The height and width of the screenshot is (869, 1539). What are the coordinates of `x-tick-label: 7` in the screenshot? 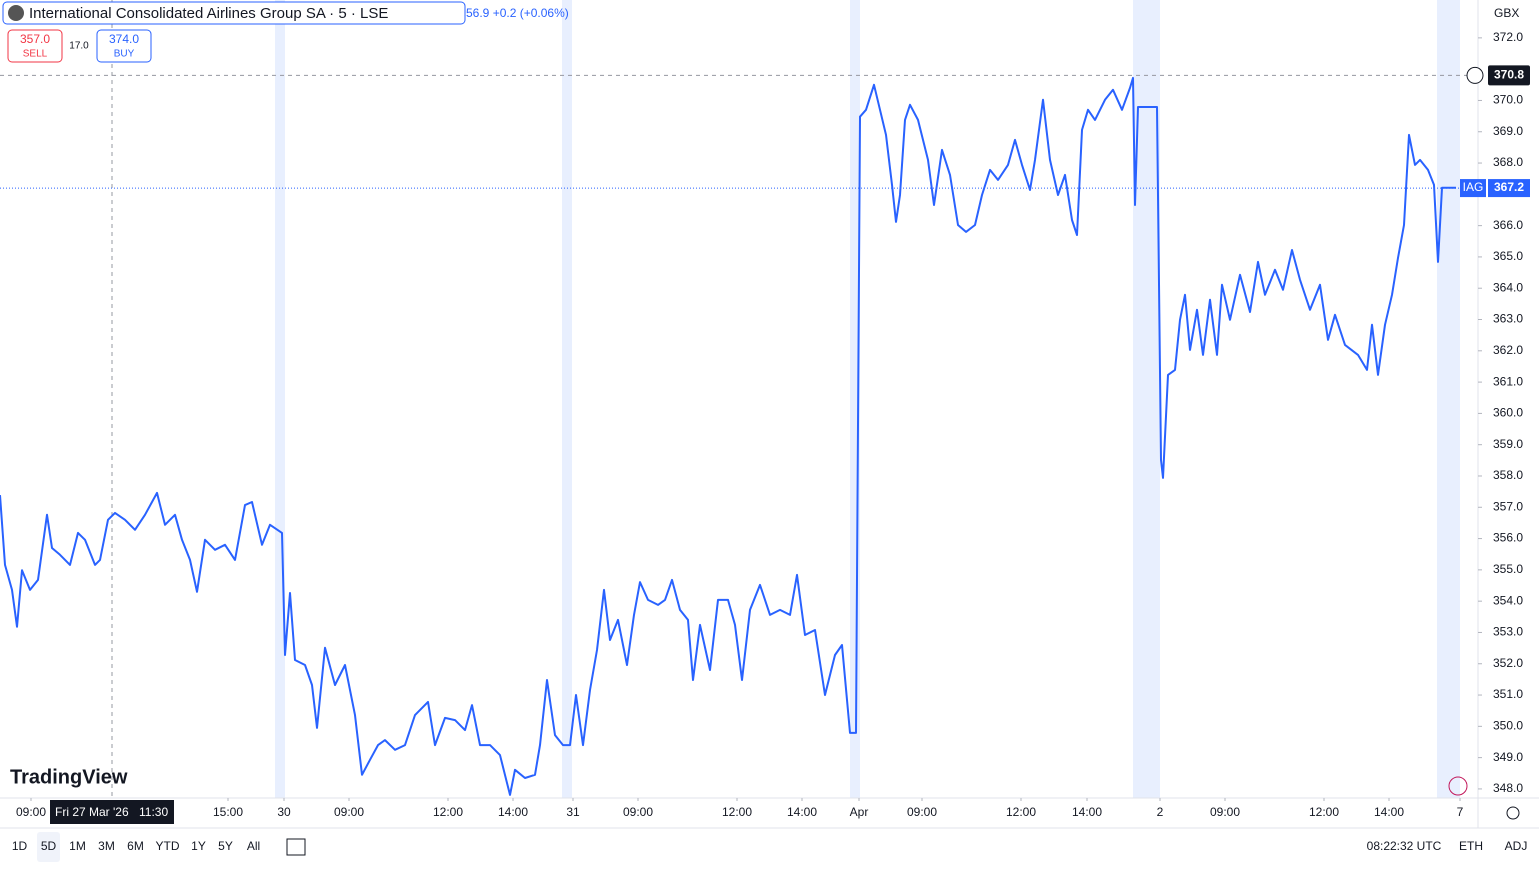 It's located at (1460, 812).